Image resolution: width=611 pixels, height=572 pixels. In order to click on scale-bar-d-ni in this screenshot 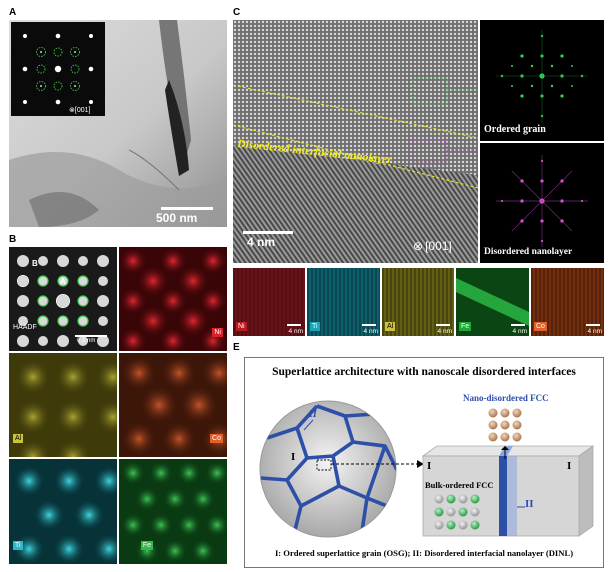, I will do `click(294, 325)`.